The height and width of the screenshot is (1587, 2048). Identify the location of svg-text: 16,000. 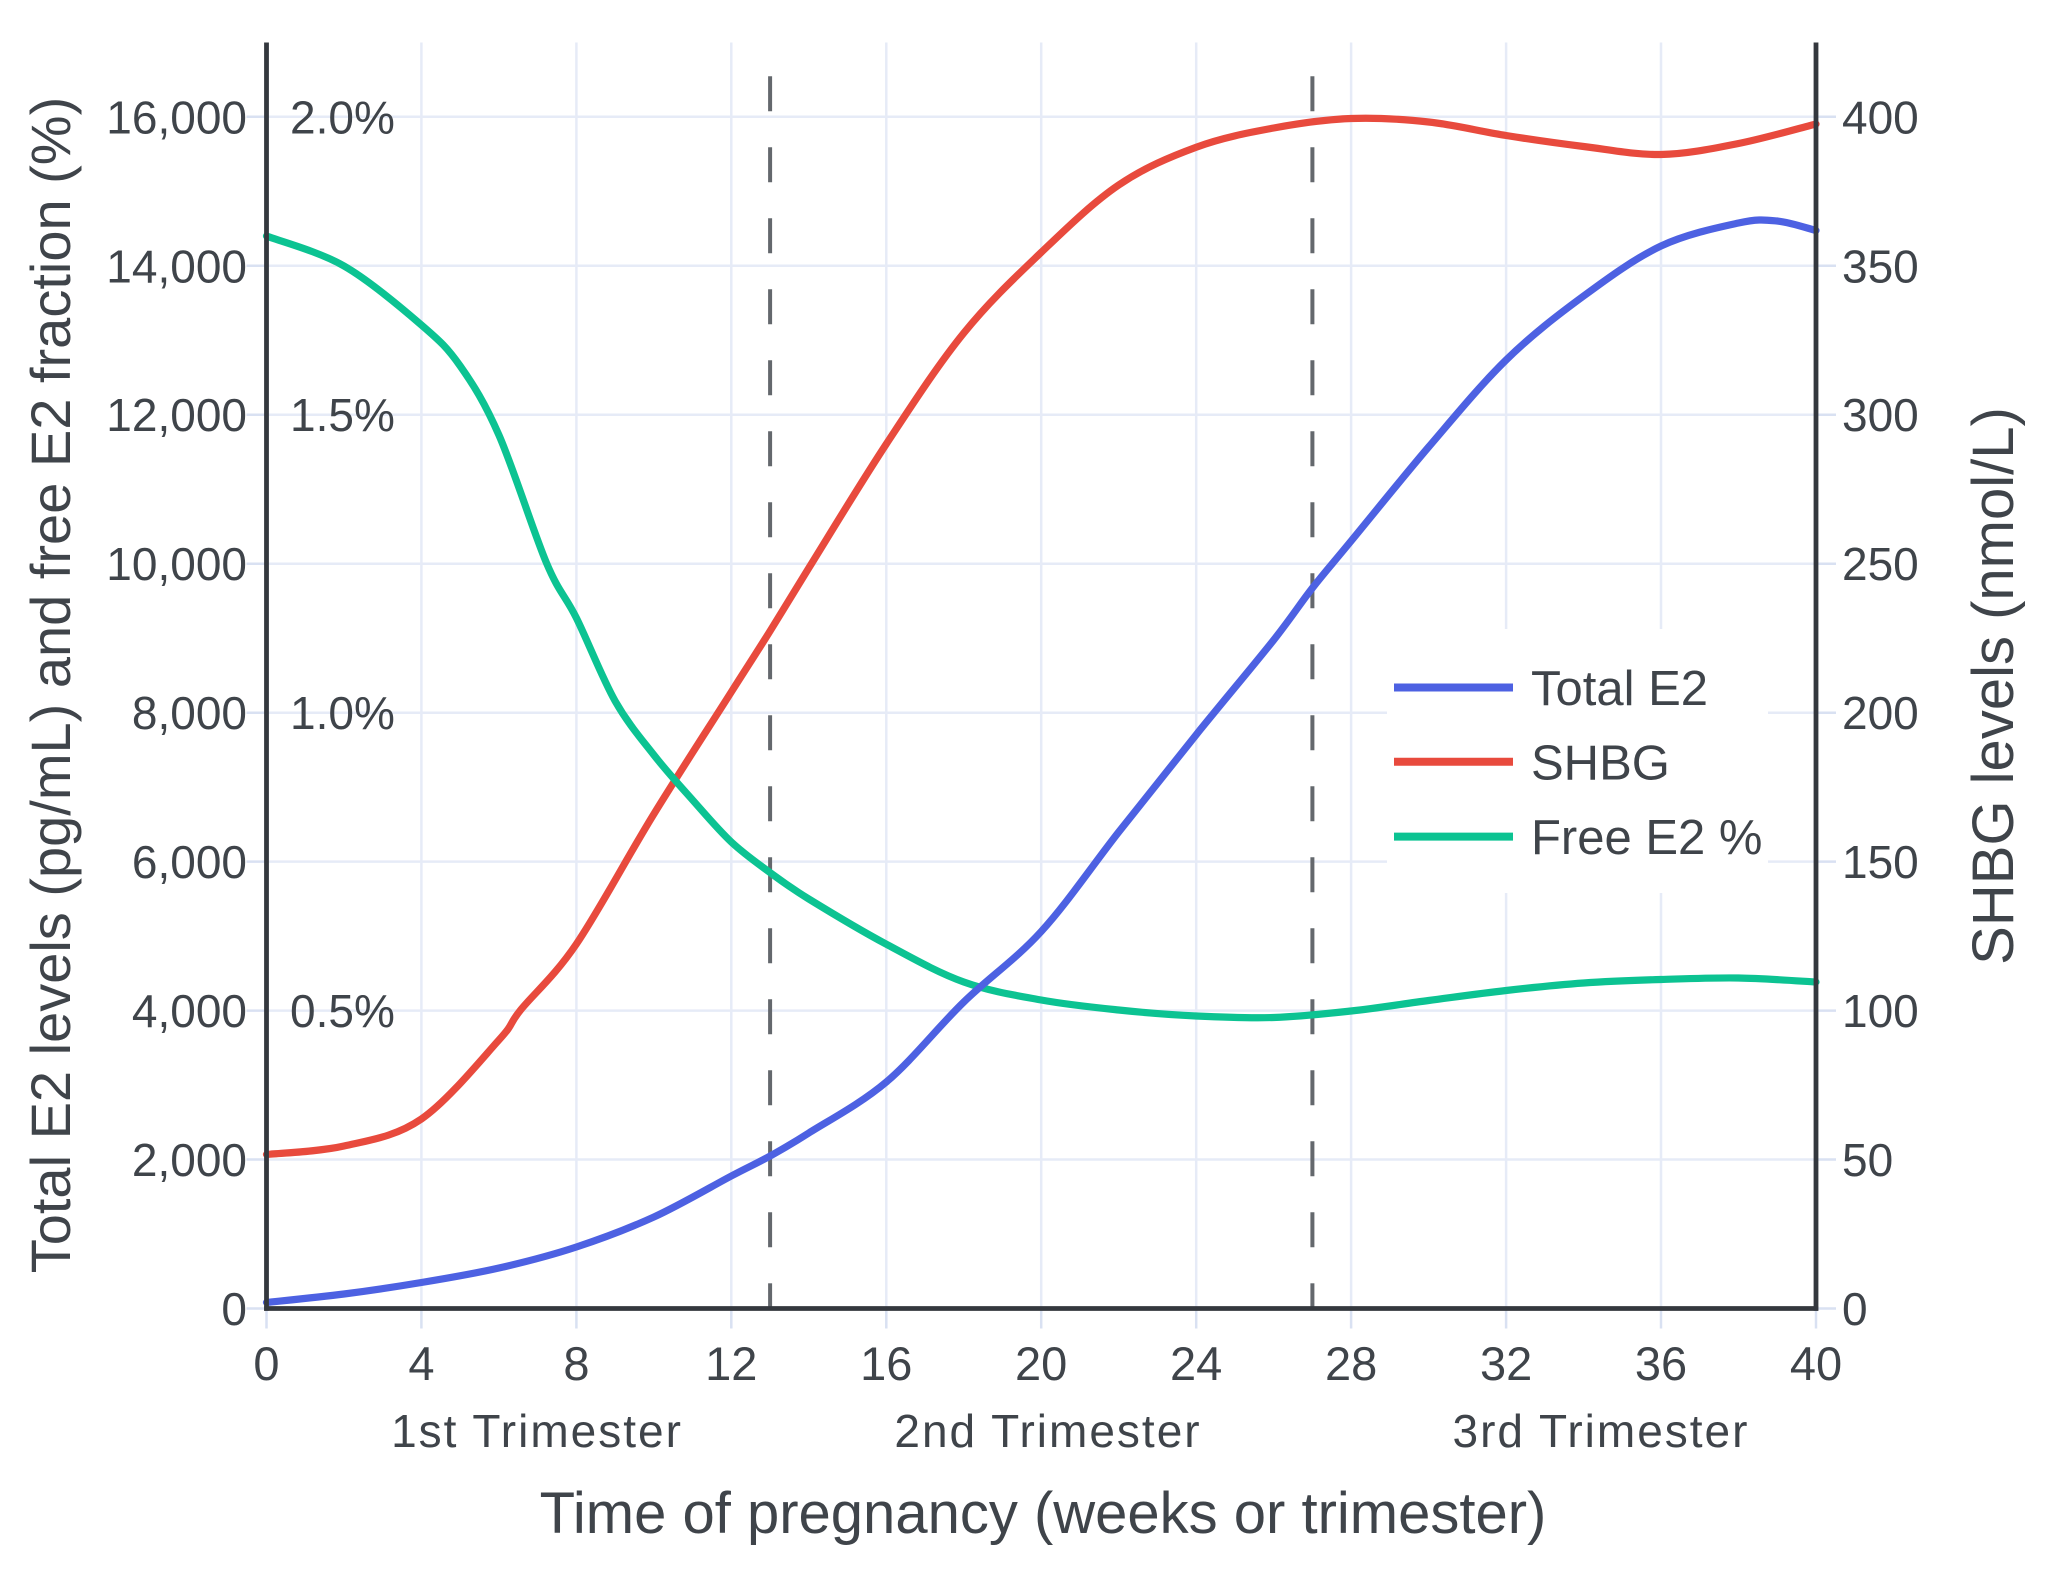
(176, 117).